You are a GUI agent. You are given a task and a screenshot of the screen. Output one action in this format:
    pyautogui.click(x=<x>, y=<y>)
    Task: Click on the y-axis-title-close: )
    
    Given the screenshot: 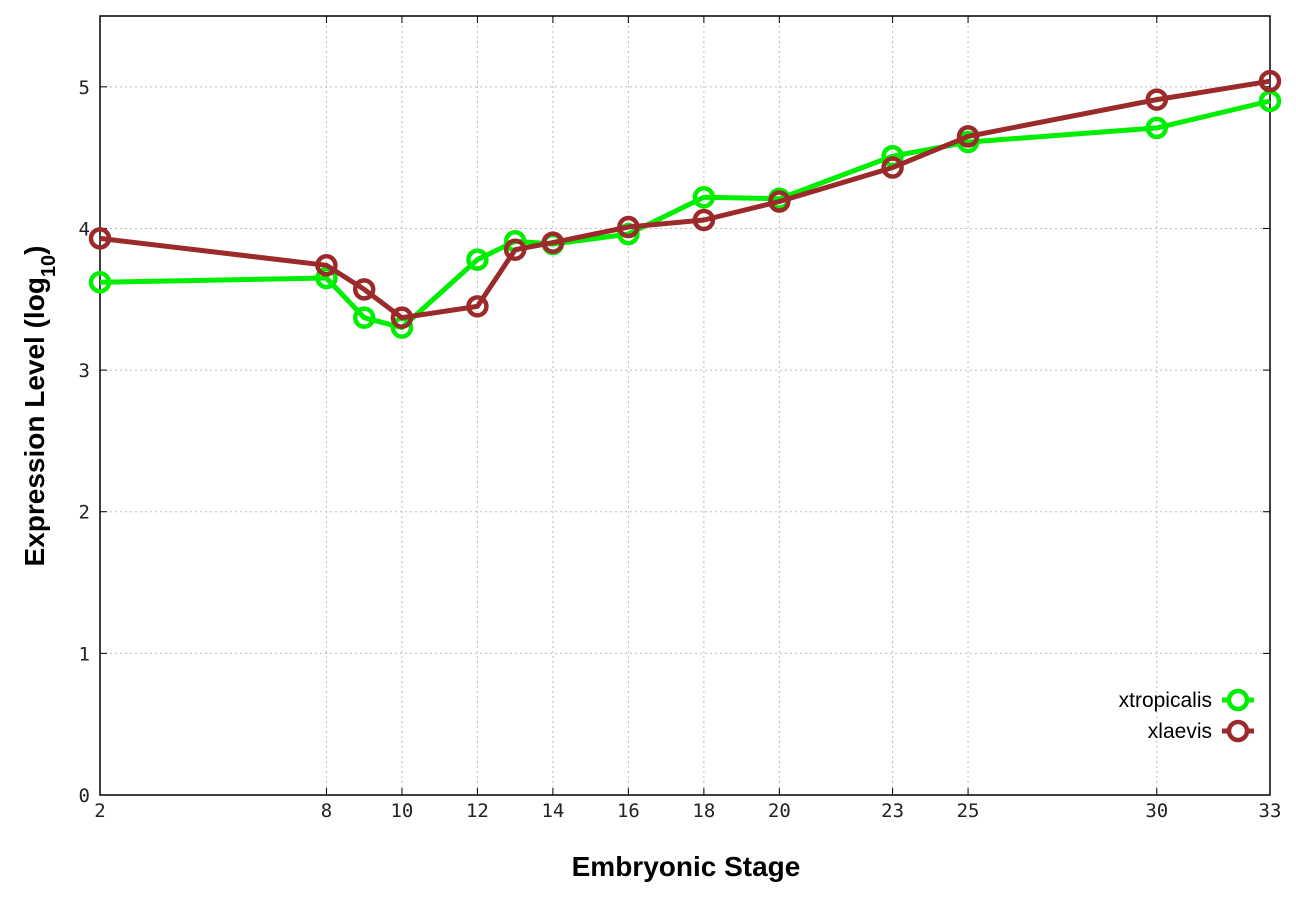 What is the action you would take?
    pyautogui.click(x=34, y=250)
    